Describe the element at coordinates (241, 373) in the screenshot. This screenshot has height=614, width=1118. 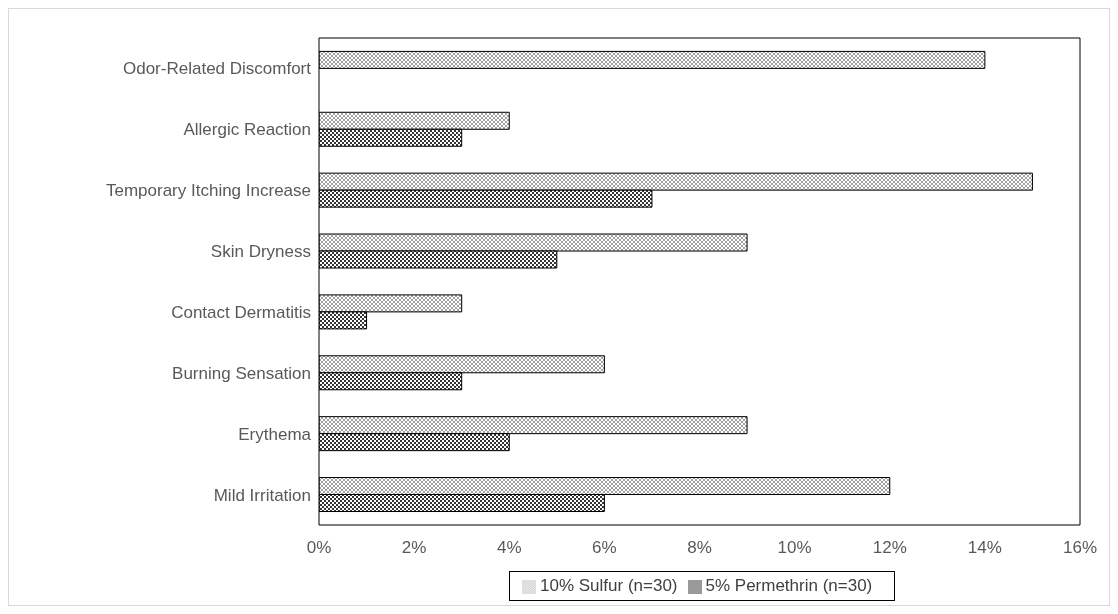
I see `y-tick-label: Burning Sensation` at that location.